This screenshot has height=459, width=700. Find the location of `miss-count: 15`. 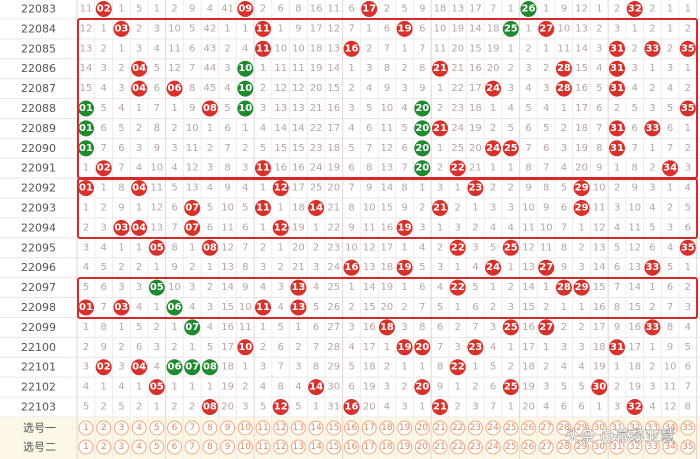

miss-count: 15 is located at coordinates (298, 148).